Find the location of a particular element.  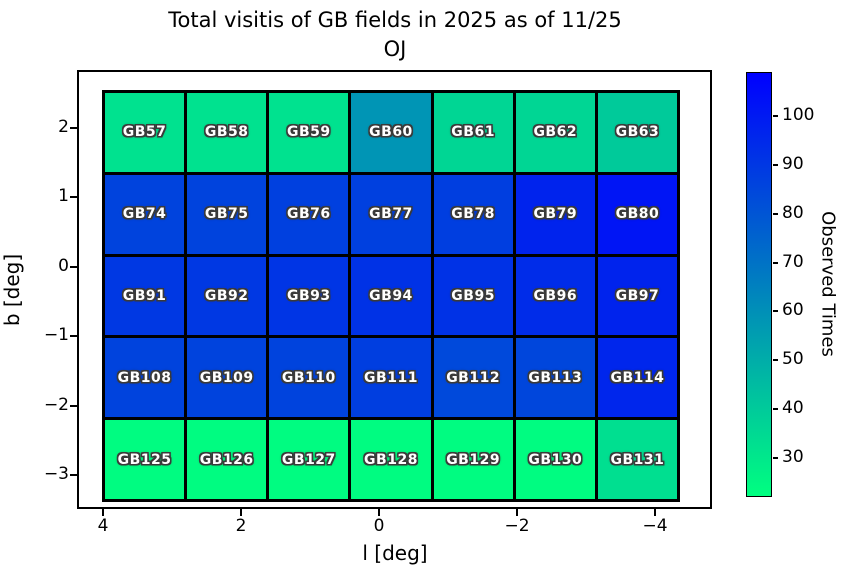

field-label: GB60 is located at coordinates (391, 132).